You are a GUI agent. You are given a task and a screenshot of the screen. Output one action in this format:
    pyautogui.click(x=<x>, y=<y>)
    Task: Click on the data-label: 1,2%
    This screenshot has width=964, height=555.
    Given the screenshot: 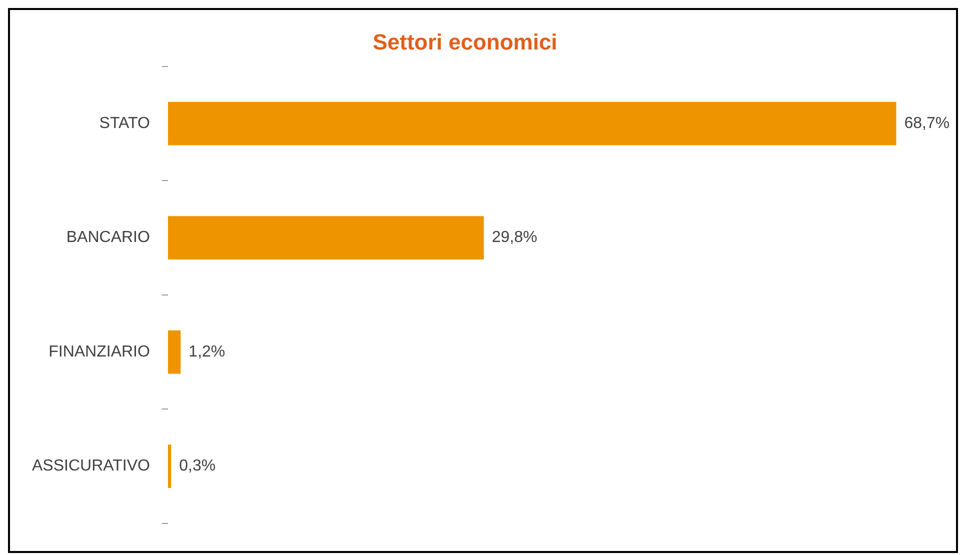 What is the action you would take?
    pyautogui.click(x=207, y=351)
    